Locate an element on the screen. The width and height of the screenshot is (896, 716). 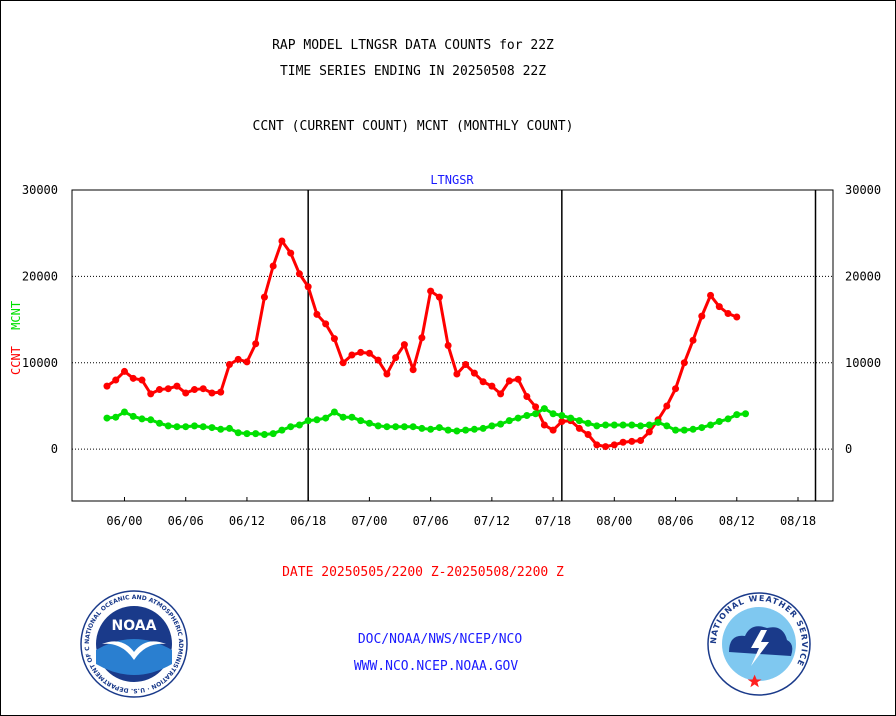
x-tick-label: 06/12 is located at coordinates (247, 521).